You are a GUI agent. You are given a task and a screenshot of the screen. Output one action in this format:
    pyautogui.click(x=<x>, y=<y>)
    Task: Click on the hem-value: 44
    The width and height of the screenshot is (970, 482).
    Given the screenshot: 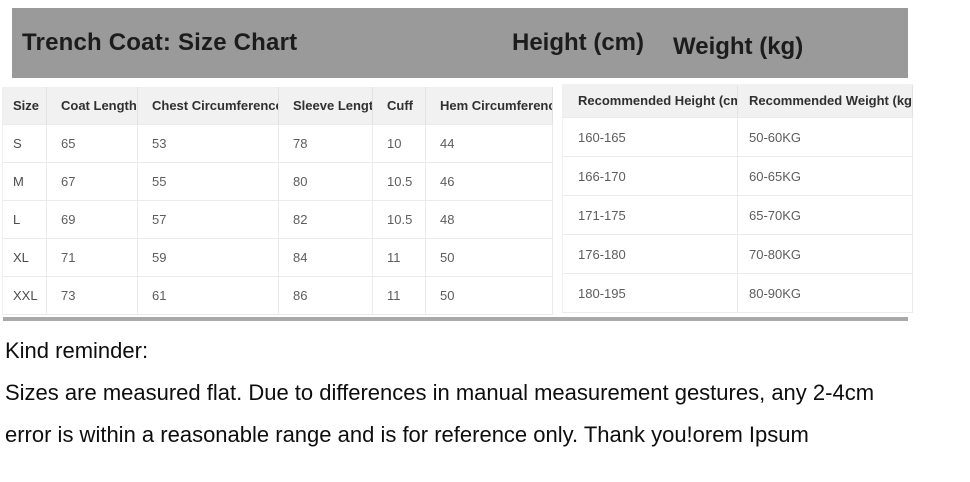 What is the action you would take?
    pyautogui.click(x=489, y=144)
    